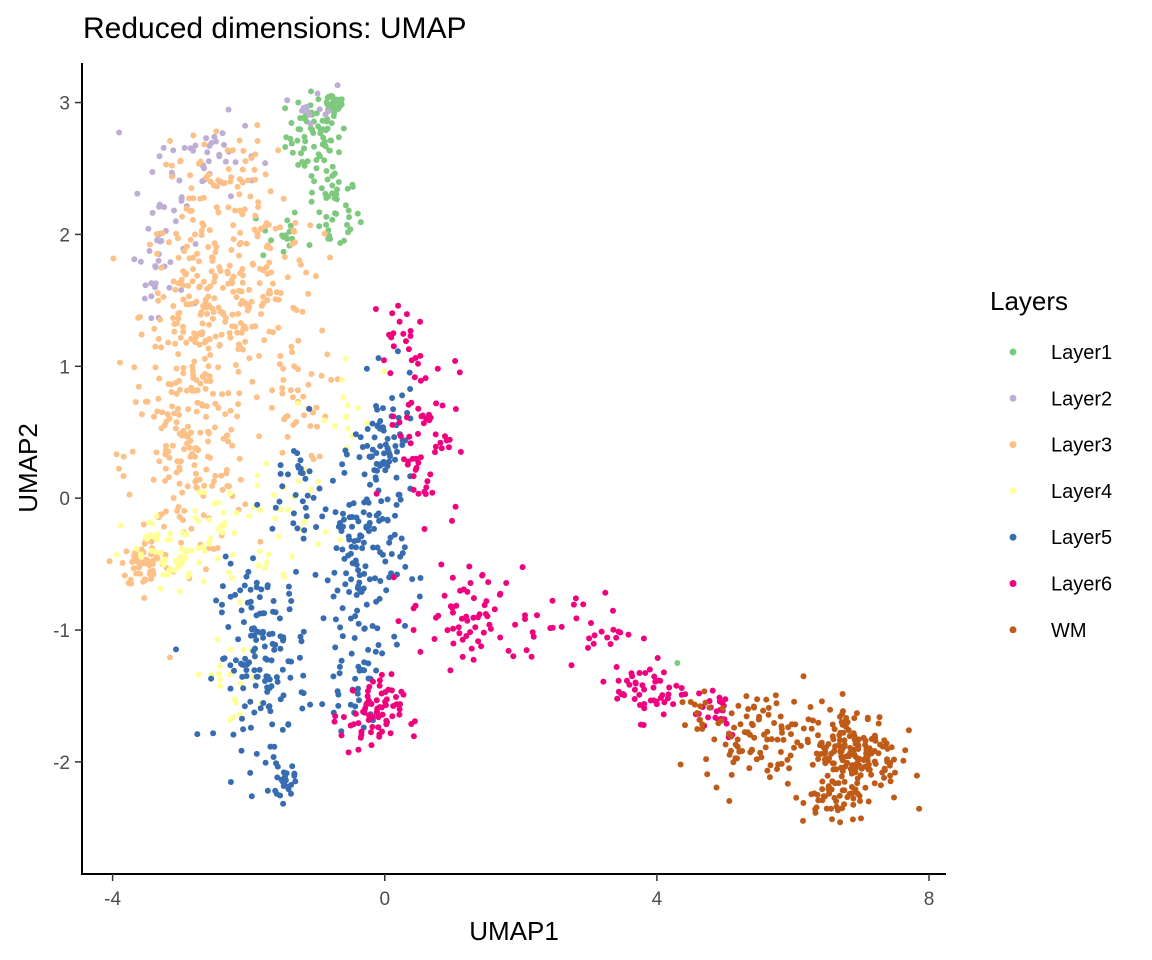 The image size is (1152, 960). What do you see at coordinates (1013, 398) in the screenshot?
I see `legend-swatch-layer2` at bounding box center [1013, 398].